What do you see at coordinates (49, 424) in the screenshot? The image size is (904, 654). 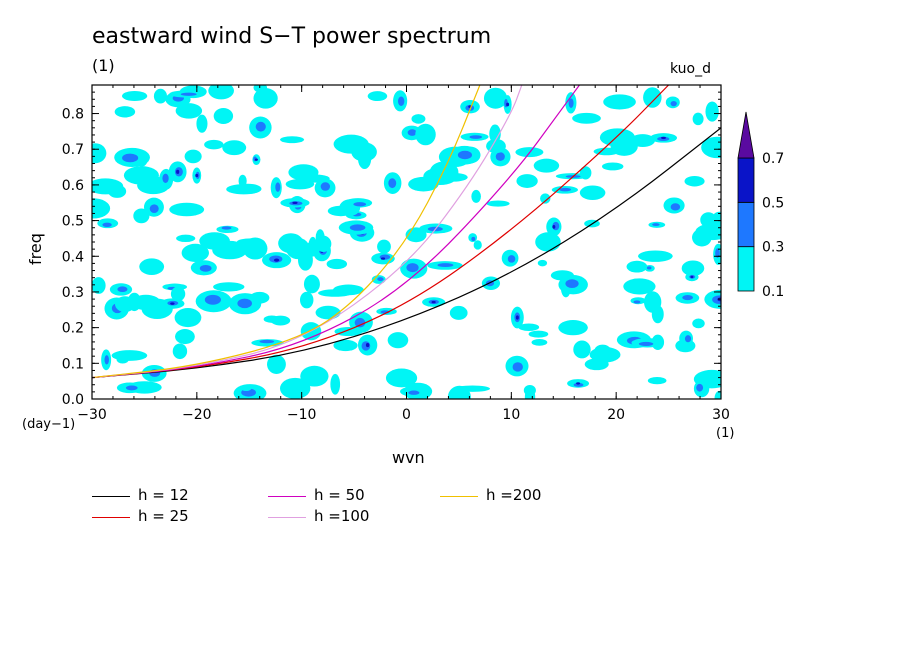 I see `y-axis-unit: (day−1)` at bounding box center [49, 424].